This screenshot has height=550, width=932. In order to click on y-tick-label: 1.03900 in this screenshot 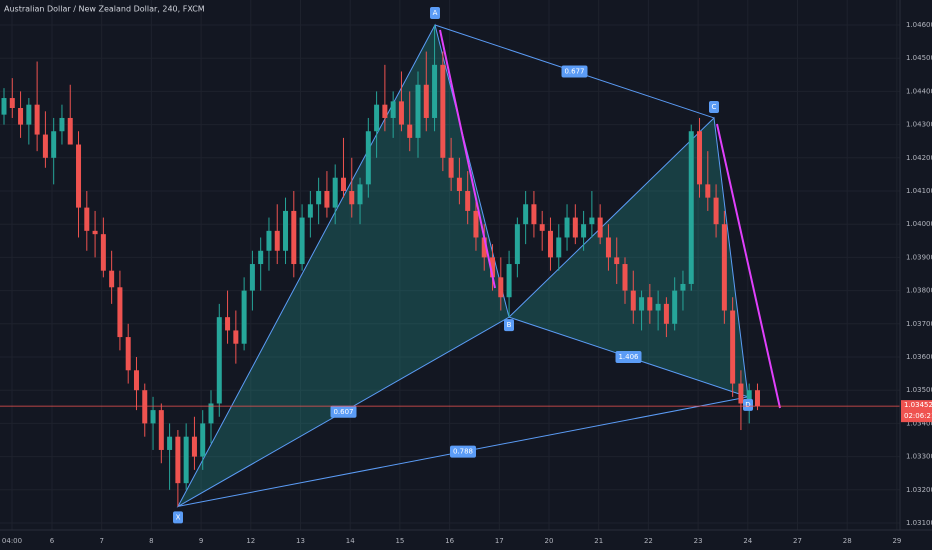, I will do `click(919, 257)`.